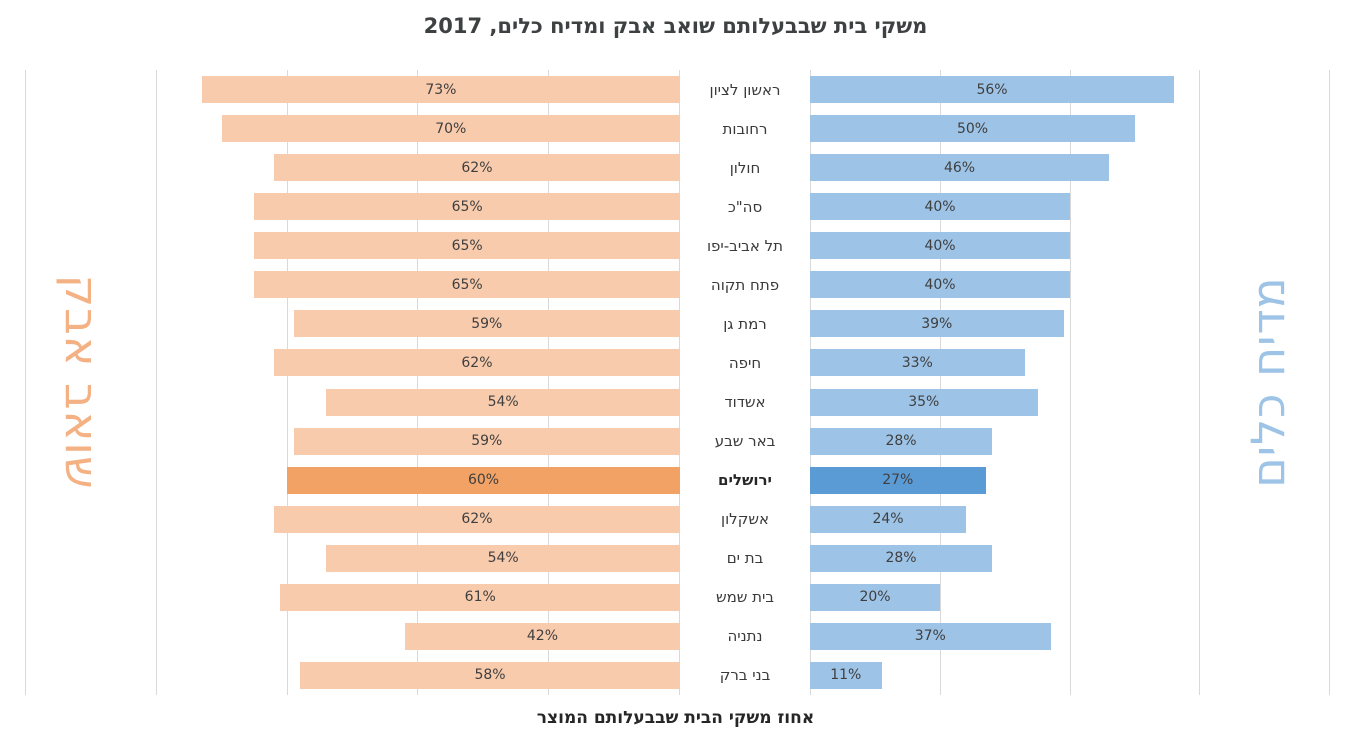  What do you see at coordinates (745, 519) in the screenshot?
I see `category-label: אשקלון` at bounding box center [745, 519].